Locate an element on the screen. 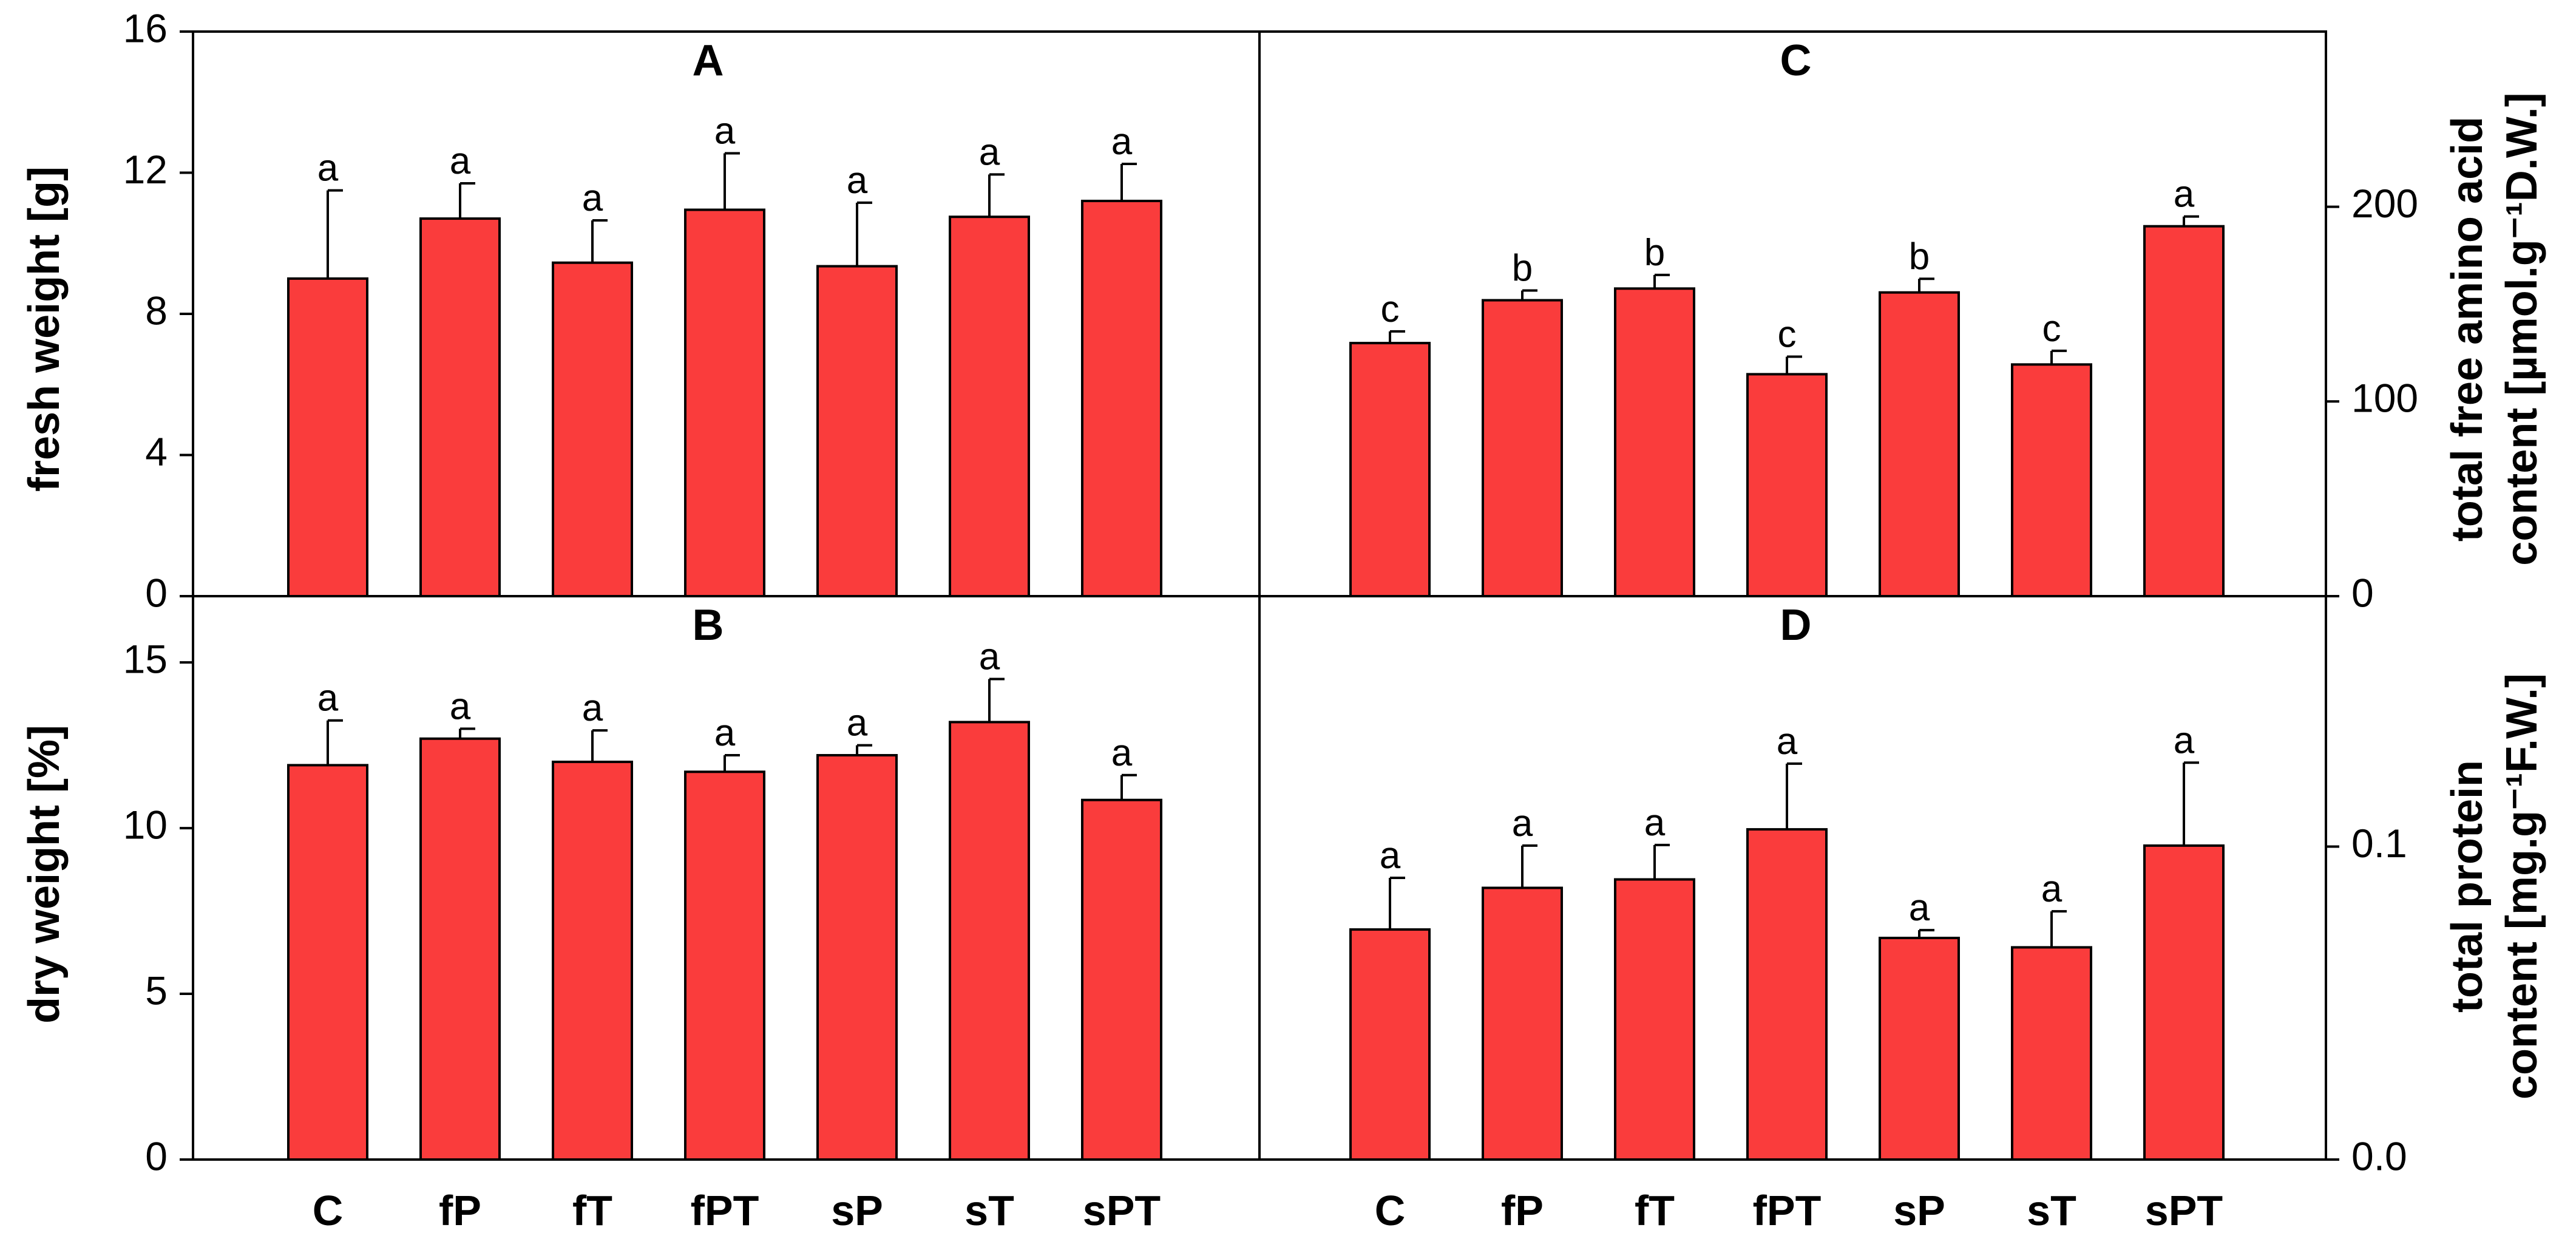 The width and height of the screenshot is (2576, 1250). panel-c-y-axis-title-line1: total free amino acid is located at coordinates (2467, 329).